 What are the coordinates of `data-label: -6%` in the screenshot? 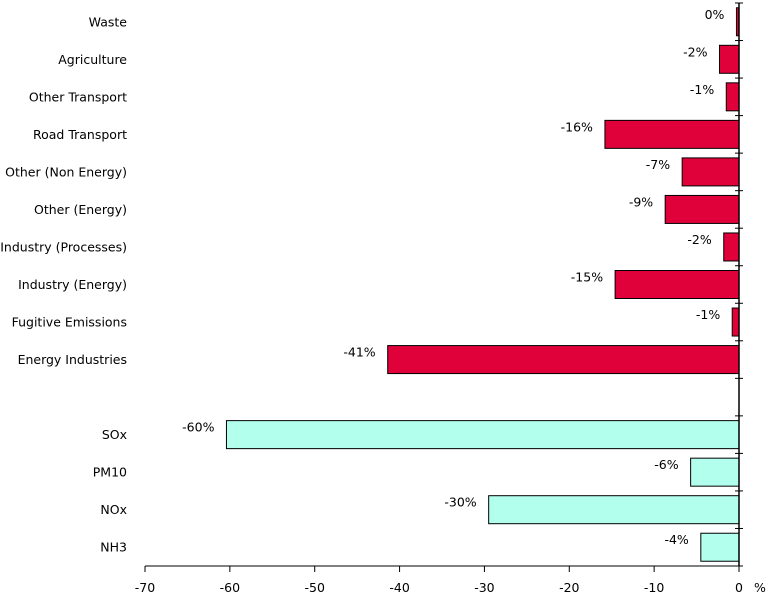 It's located at (666, 464).